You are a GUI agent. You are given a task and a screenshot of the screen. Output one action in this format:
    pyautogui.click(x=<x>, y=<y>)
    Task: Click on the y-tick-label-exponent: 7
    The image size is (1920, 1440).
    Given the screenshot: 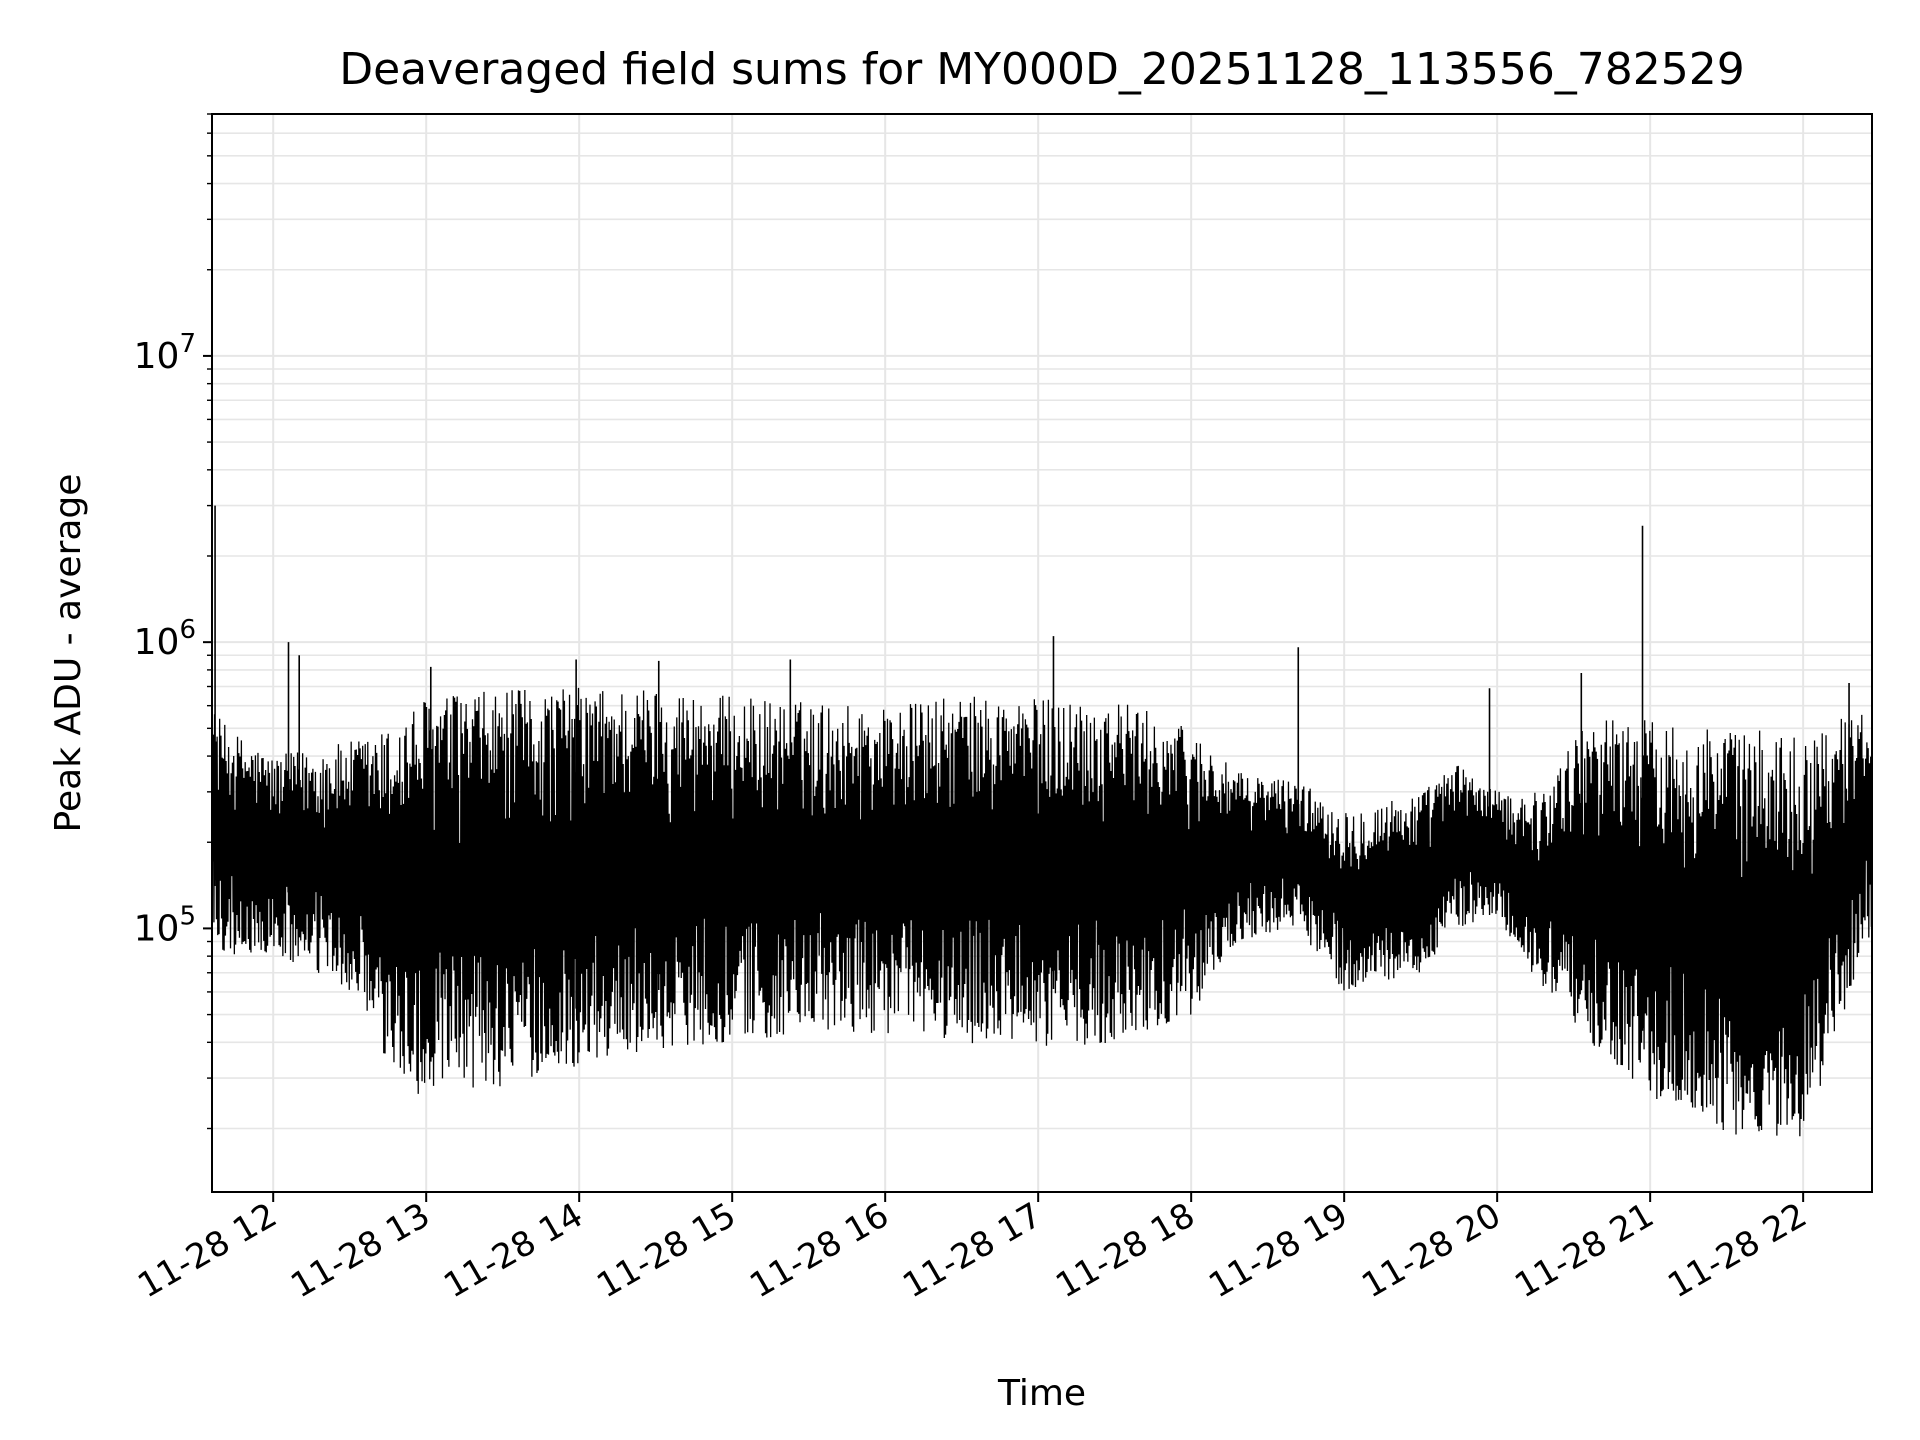 What is the action you would take?
    pyautogui.click(x=187, y=344)
    